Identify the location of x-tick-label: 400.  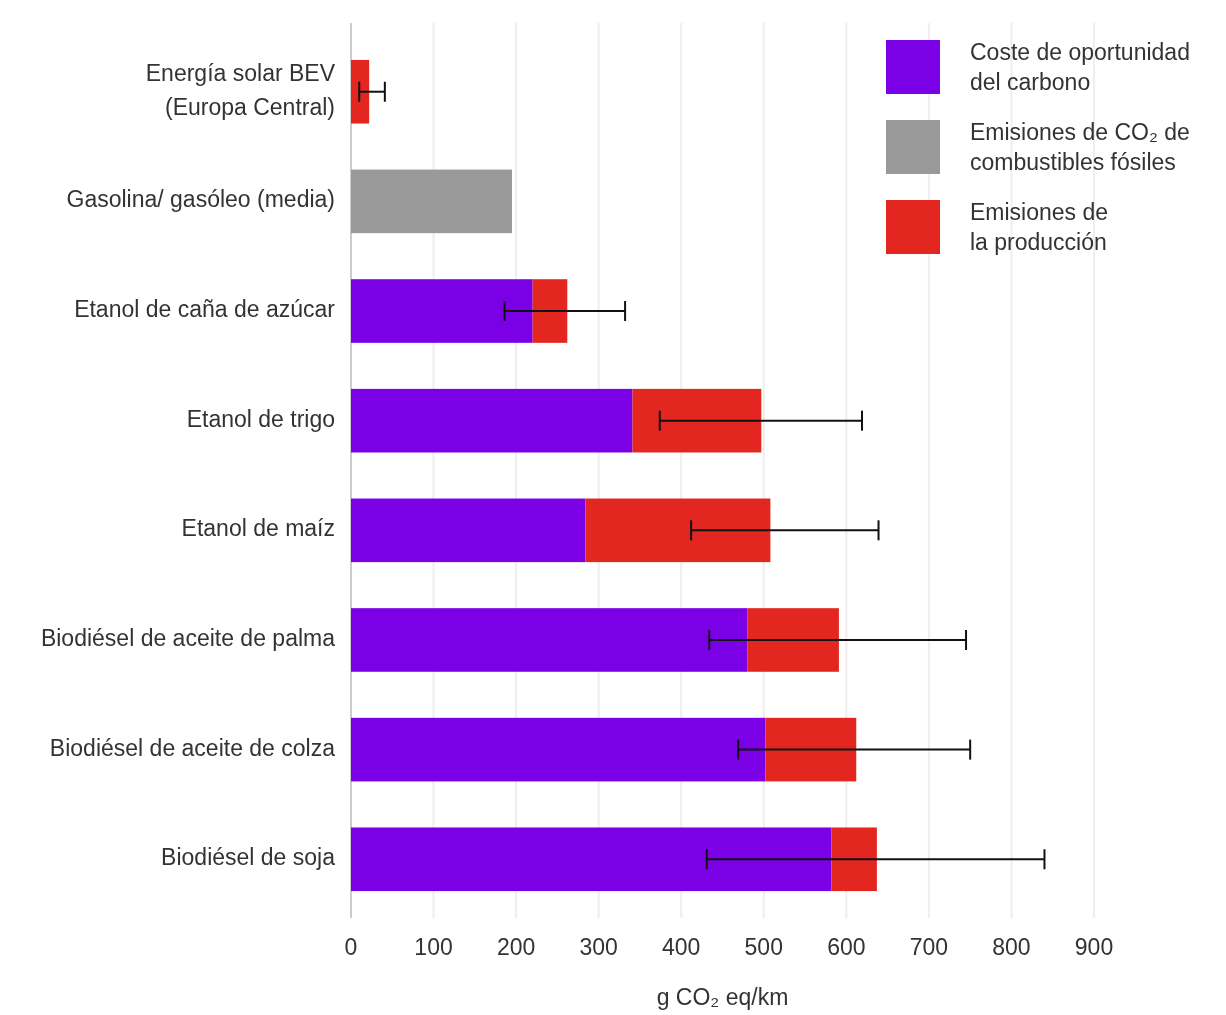
(681, 947).